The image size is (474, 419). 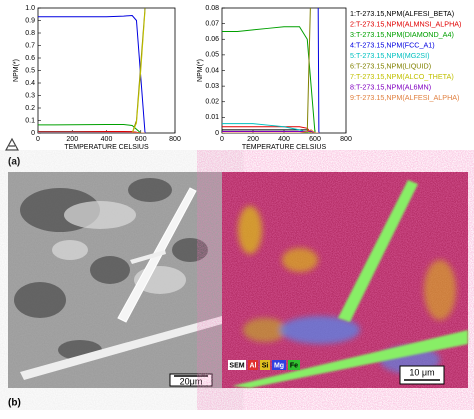 I want to click on y-tick-label: 0.8, so click(x=30, y=33).